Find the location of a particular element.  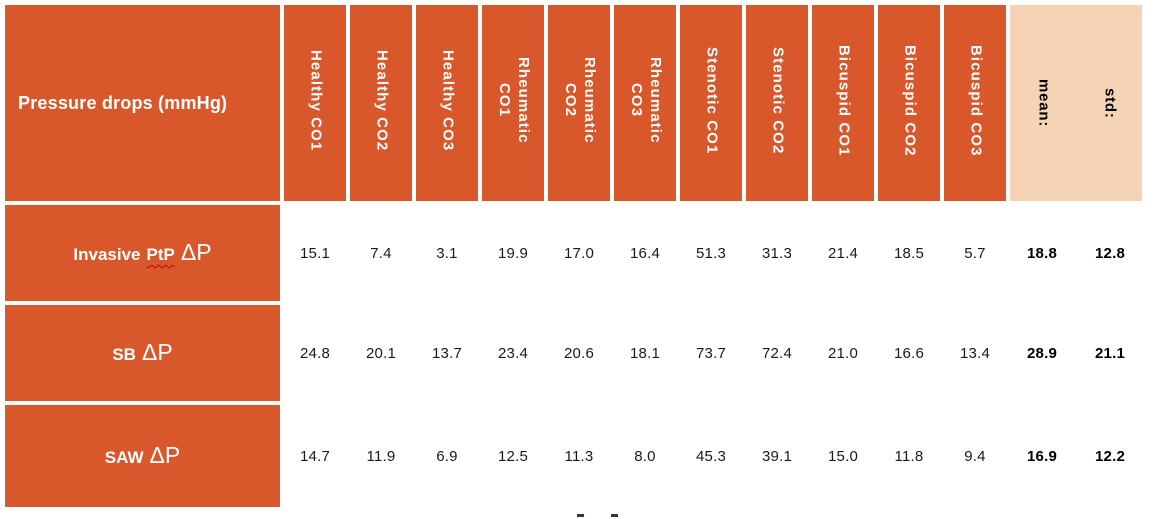

stat-header-cell: mean: std: is located at coordinates (1076, 103).